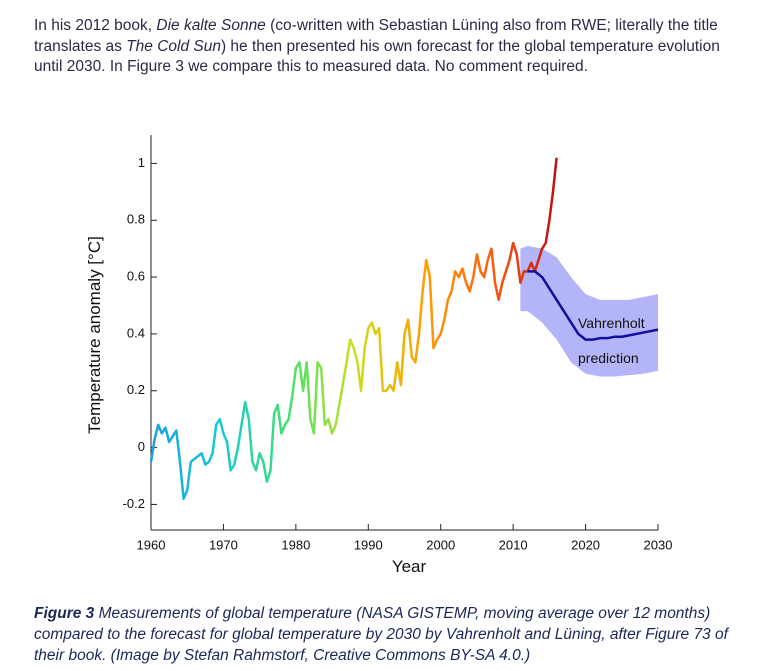 The height and width of the screenshot is (671, 766). What do you see at coordinates (136, 389) in the screenshot?
I see `y-tick-label: 0.2` at bounding box center [136, 389].